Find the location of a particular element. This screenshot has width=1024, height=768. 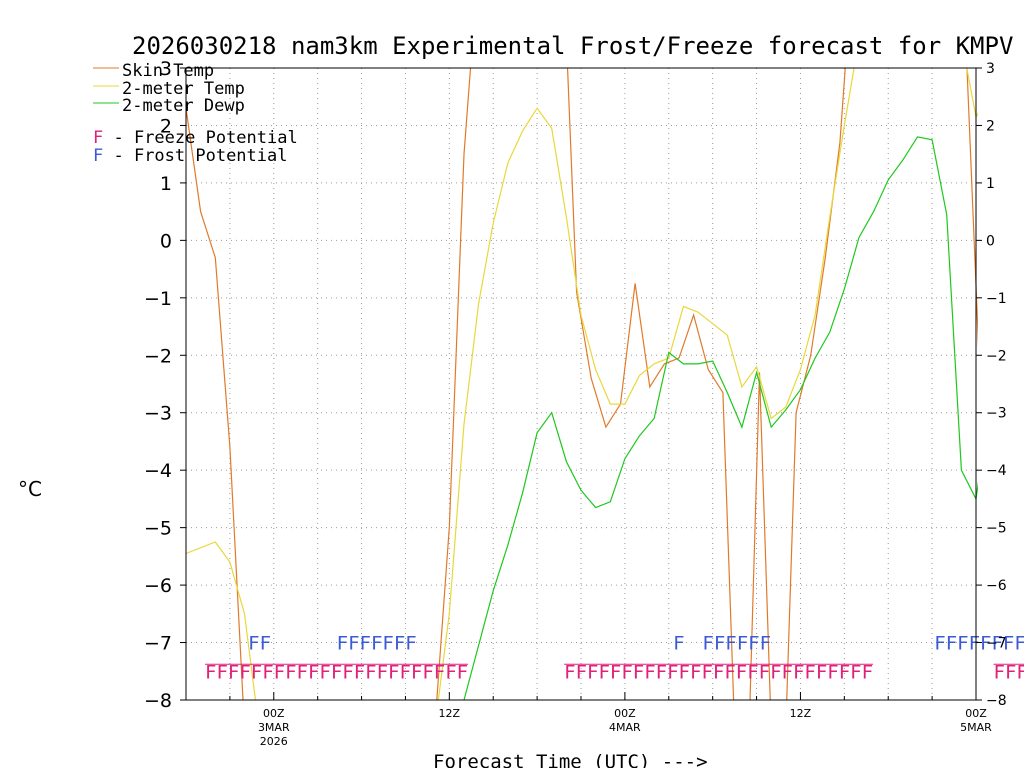

y-tick-label-right: −4 is located at coordinates (996, 471).